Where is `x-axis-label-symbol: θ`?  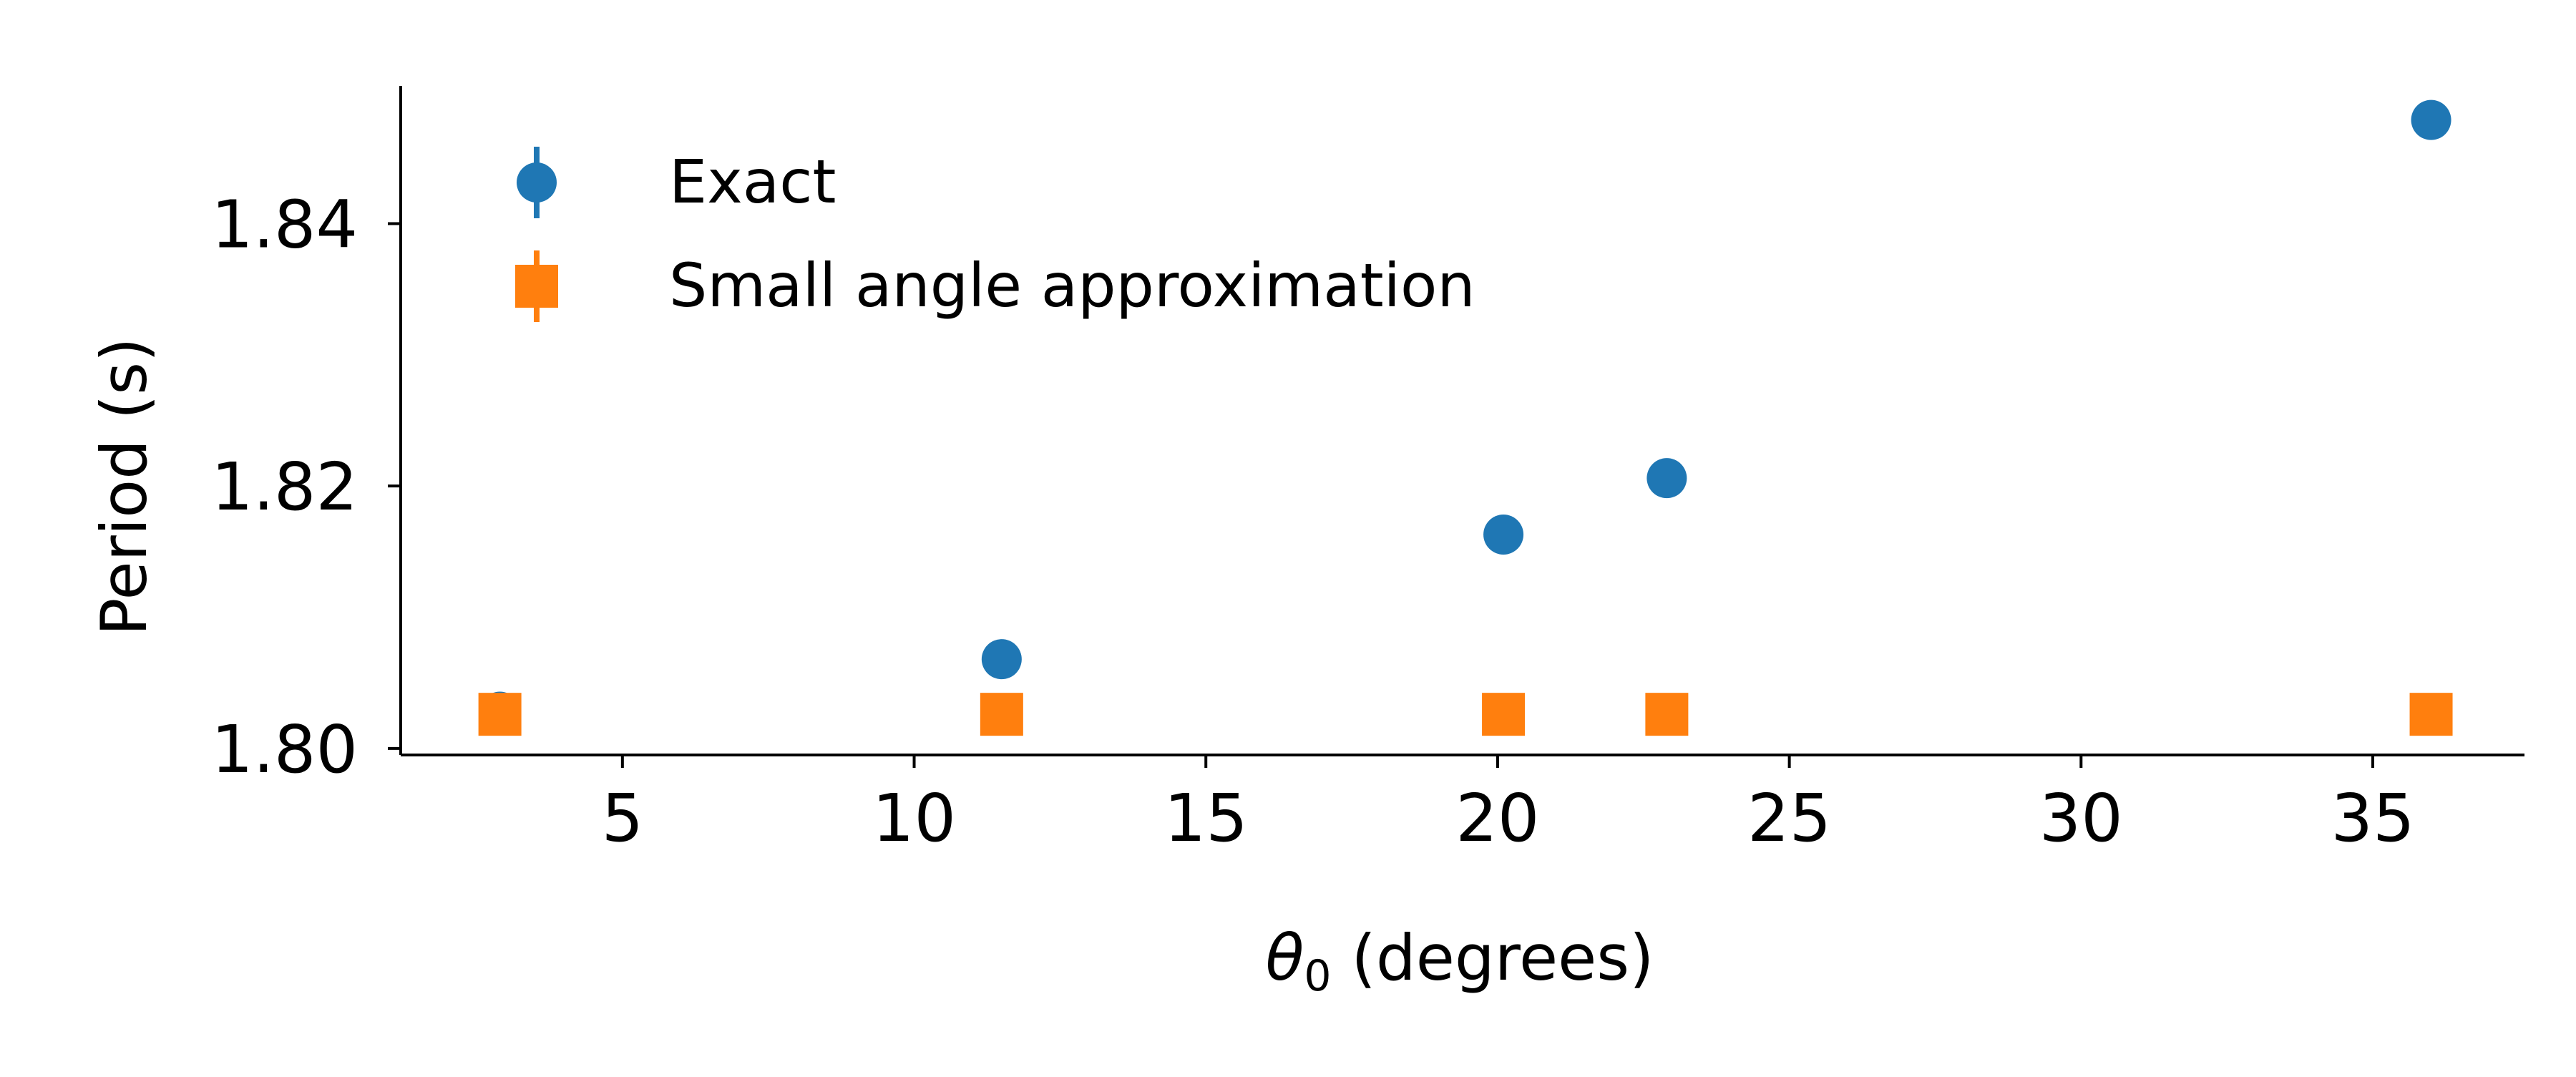 x-axis-label-symbol: θ is located at coordinates (1285, 958).